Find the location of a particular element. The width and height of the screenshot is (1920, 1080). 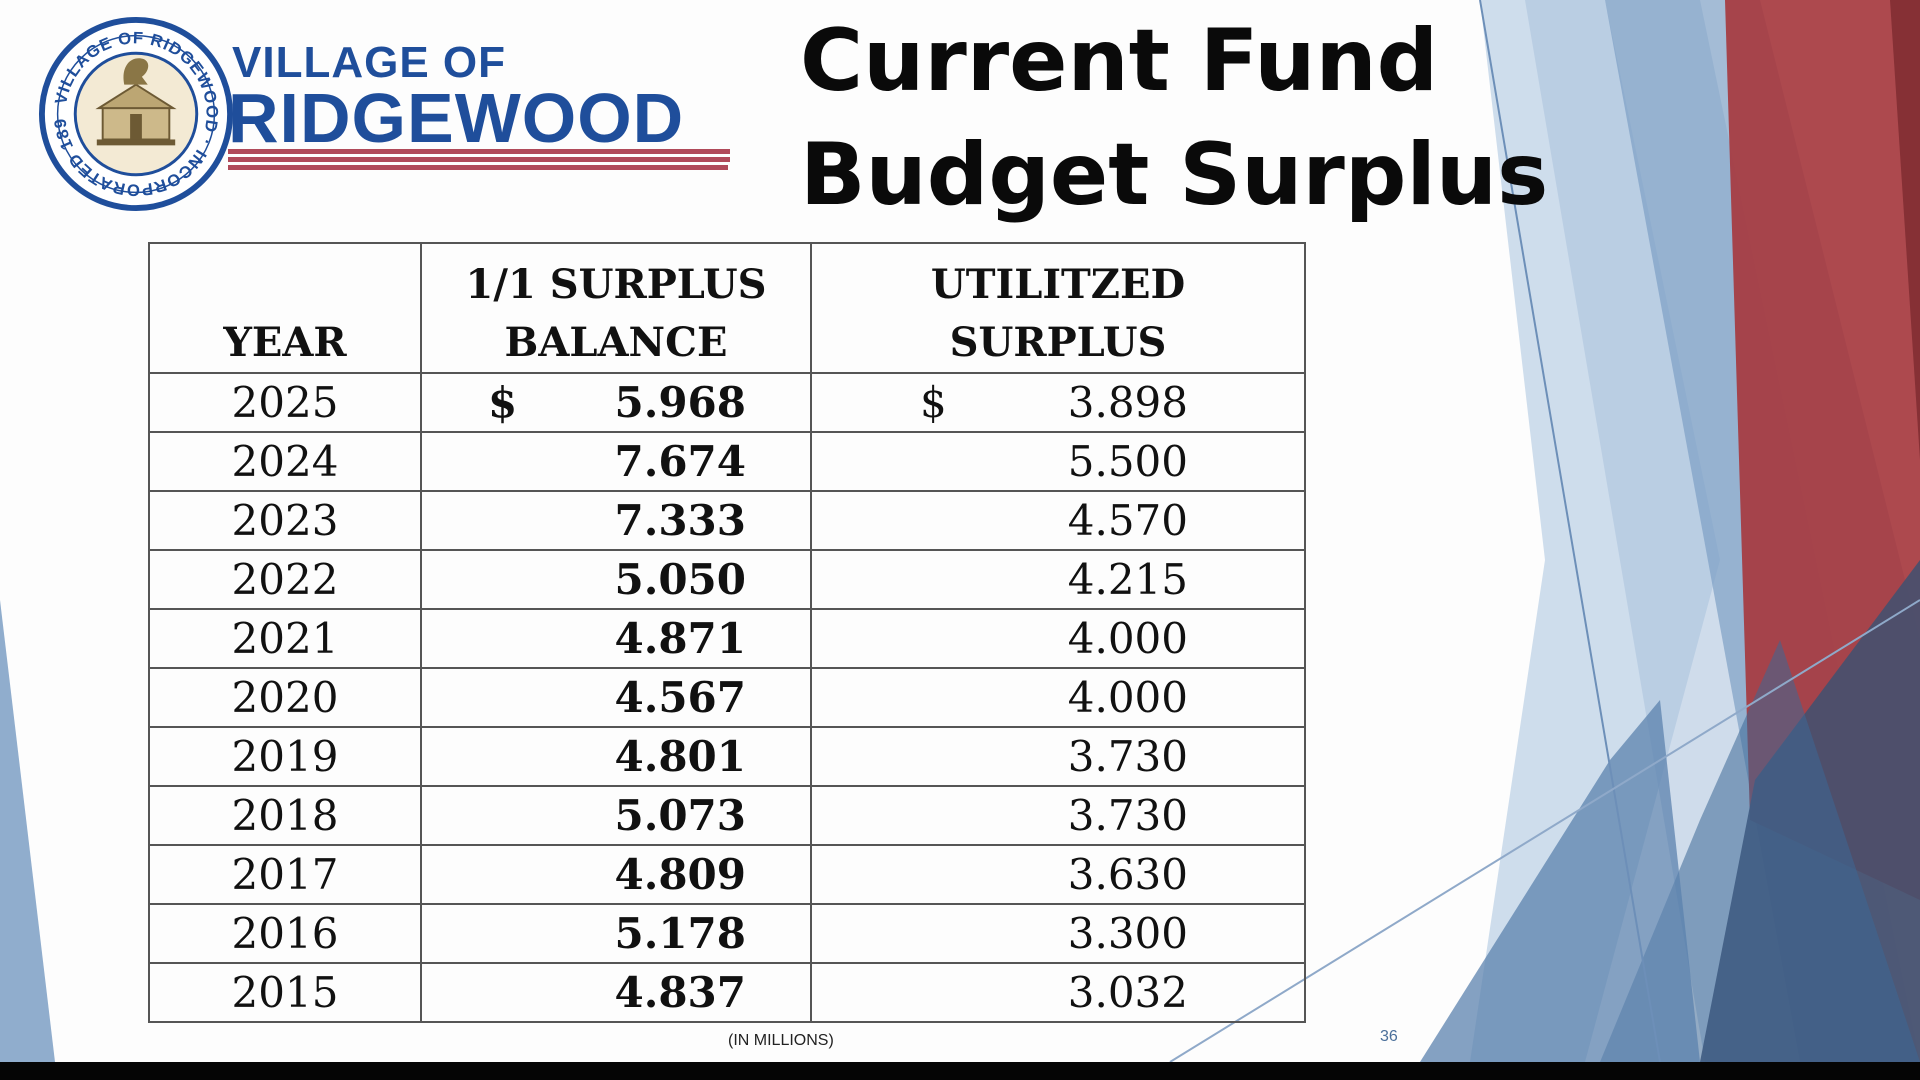

balance-value: 7.674 is located at coordinates (680, 461).